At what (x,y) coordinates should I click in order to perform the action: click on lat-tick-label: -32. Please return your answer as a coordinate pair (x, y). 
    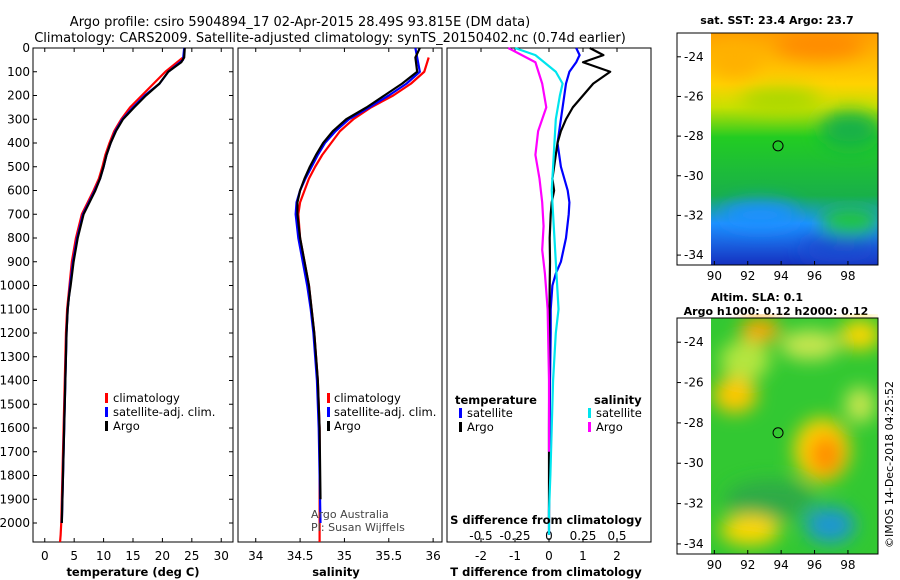
    Looking at the image, I should click on (694, 504).